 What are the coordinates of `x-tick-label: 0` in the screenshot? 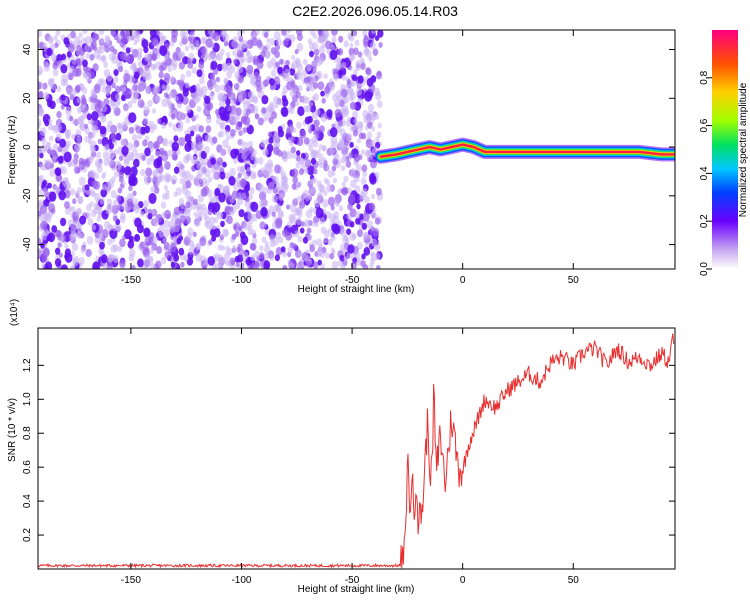 It's located at (463, 280).